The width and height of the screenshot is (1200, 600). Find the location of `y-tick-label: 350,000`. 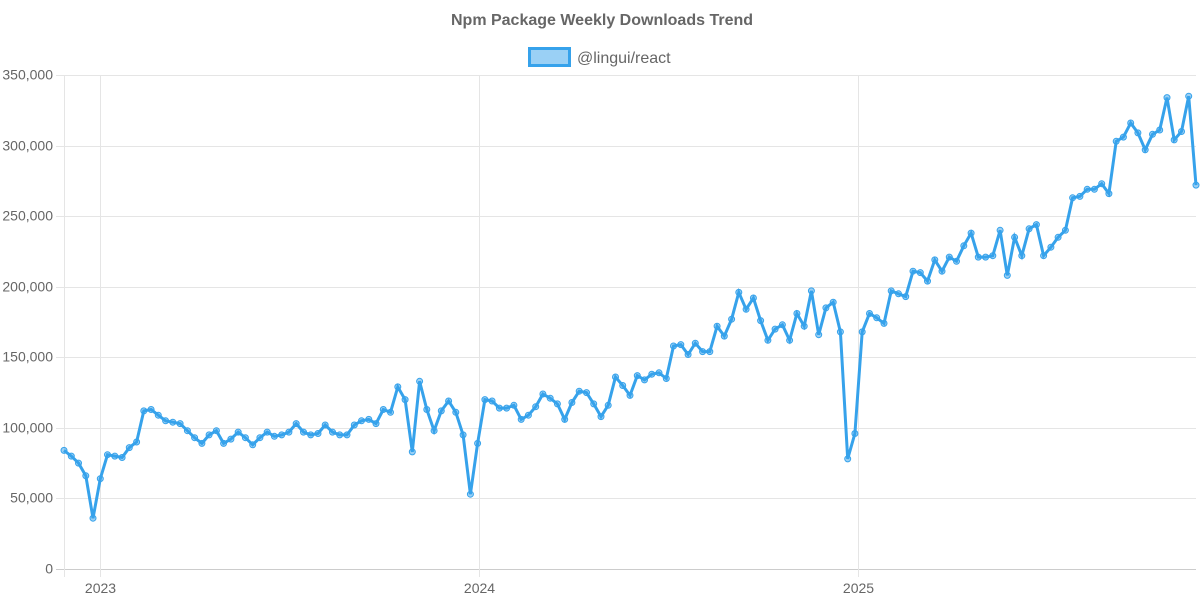

y-tick-label: 350,000 is located at coordinates (27, 75).